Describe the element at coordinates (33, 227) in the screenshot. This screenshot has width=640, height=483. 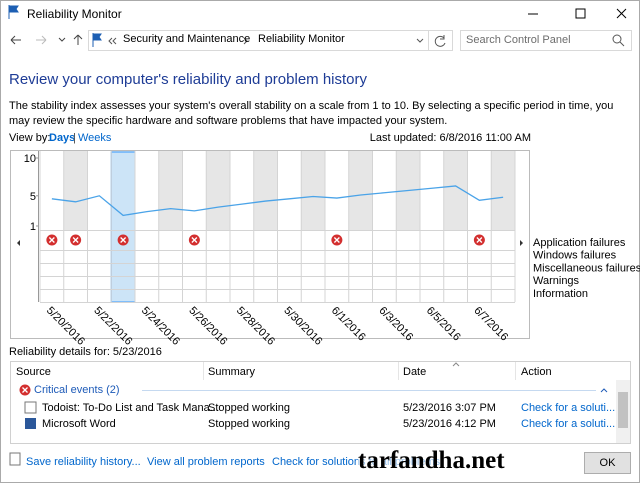
I see `y-tick-label: 1` at that location.